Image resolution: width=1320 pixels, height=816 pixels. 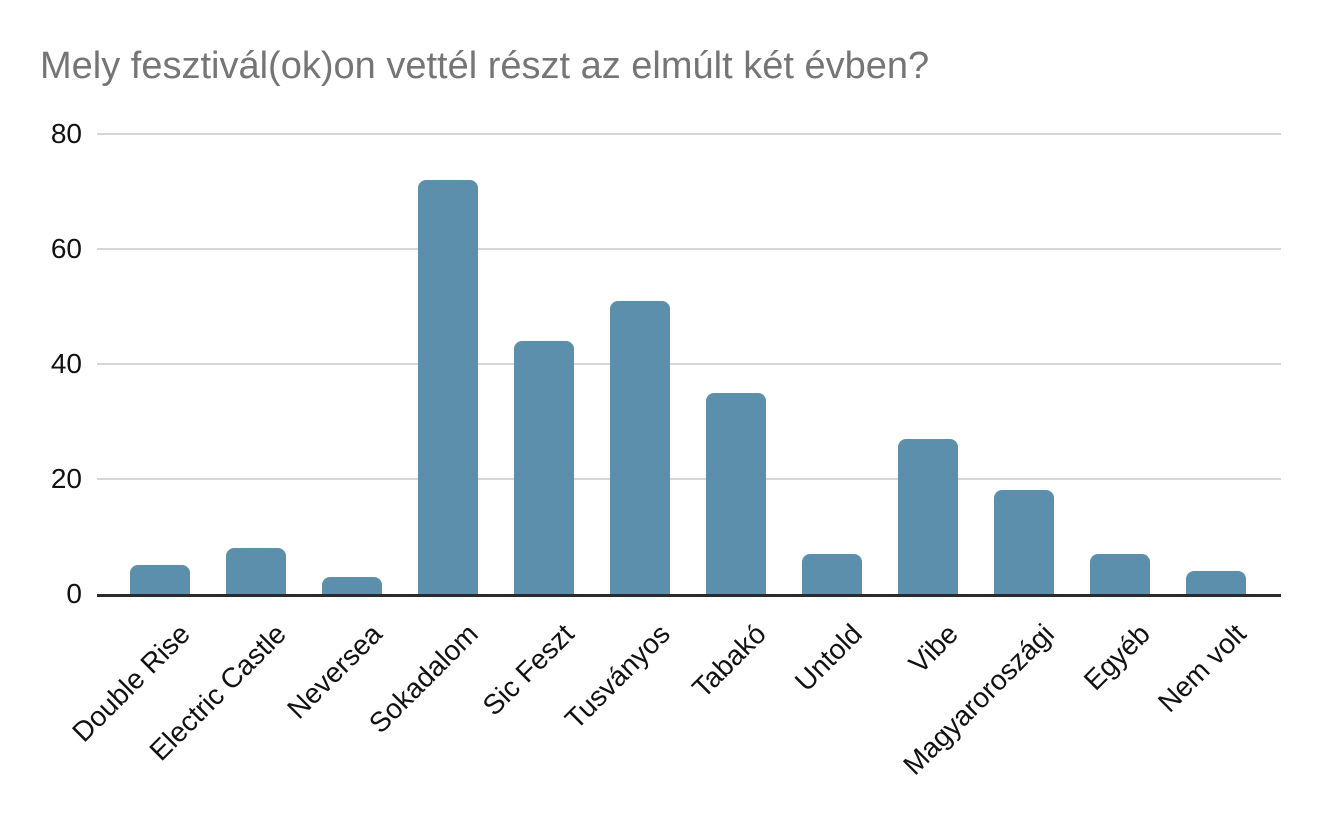 What do you see at coordinates (131, 683) in the screenshot?
I see `x-axis-label: Double Rise` at bounding box center [131, 683].